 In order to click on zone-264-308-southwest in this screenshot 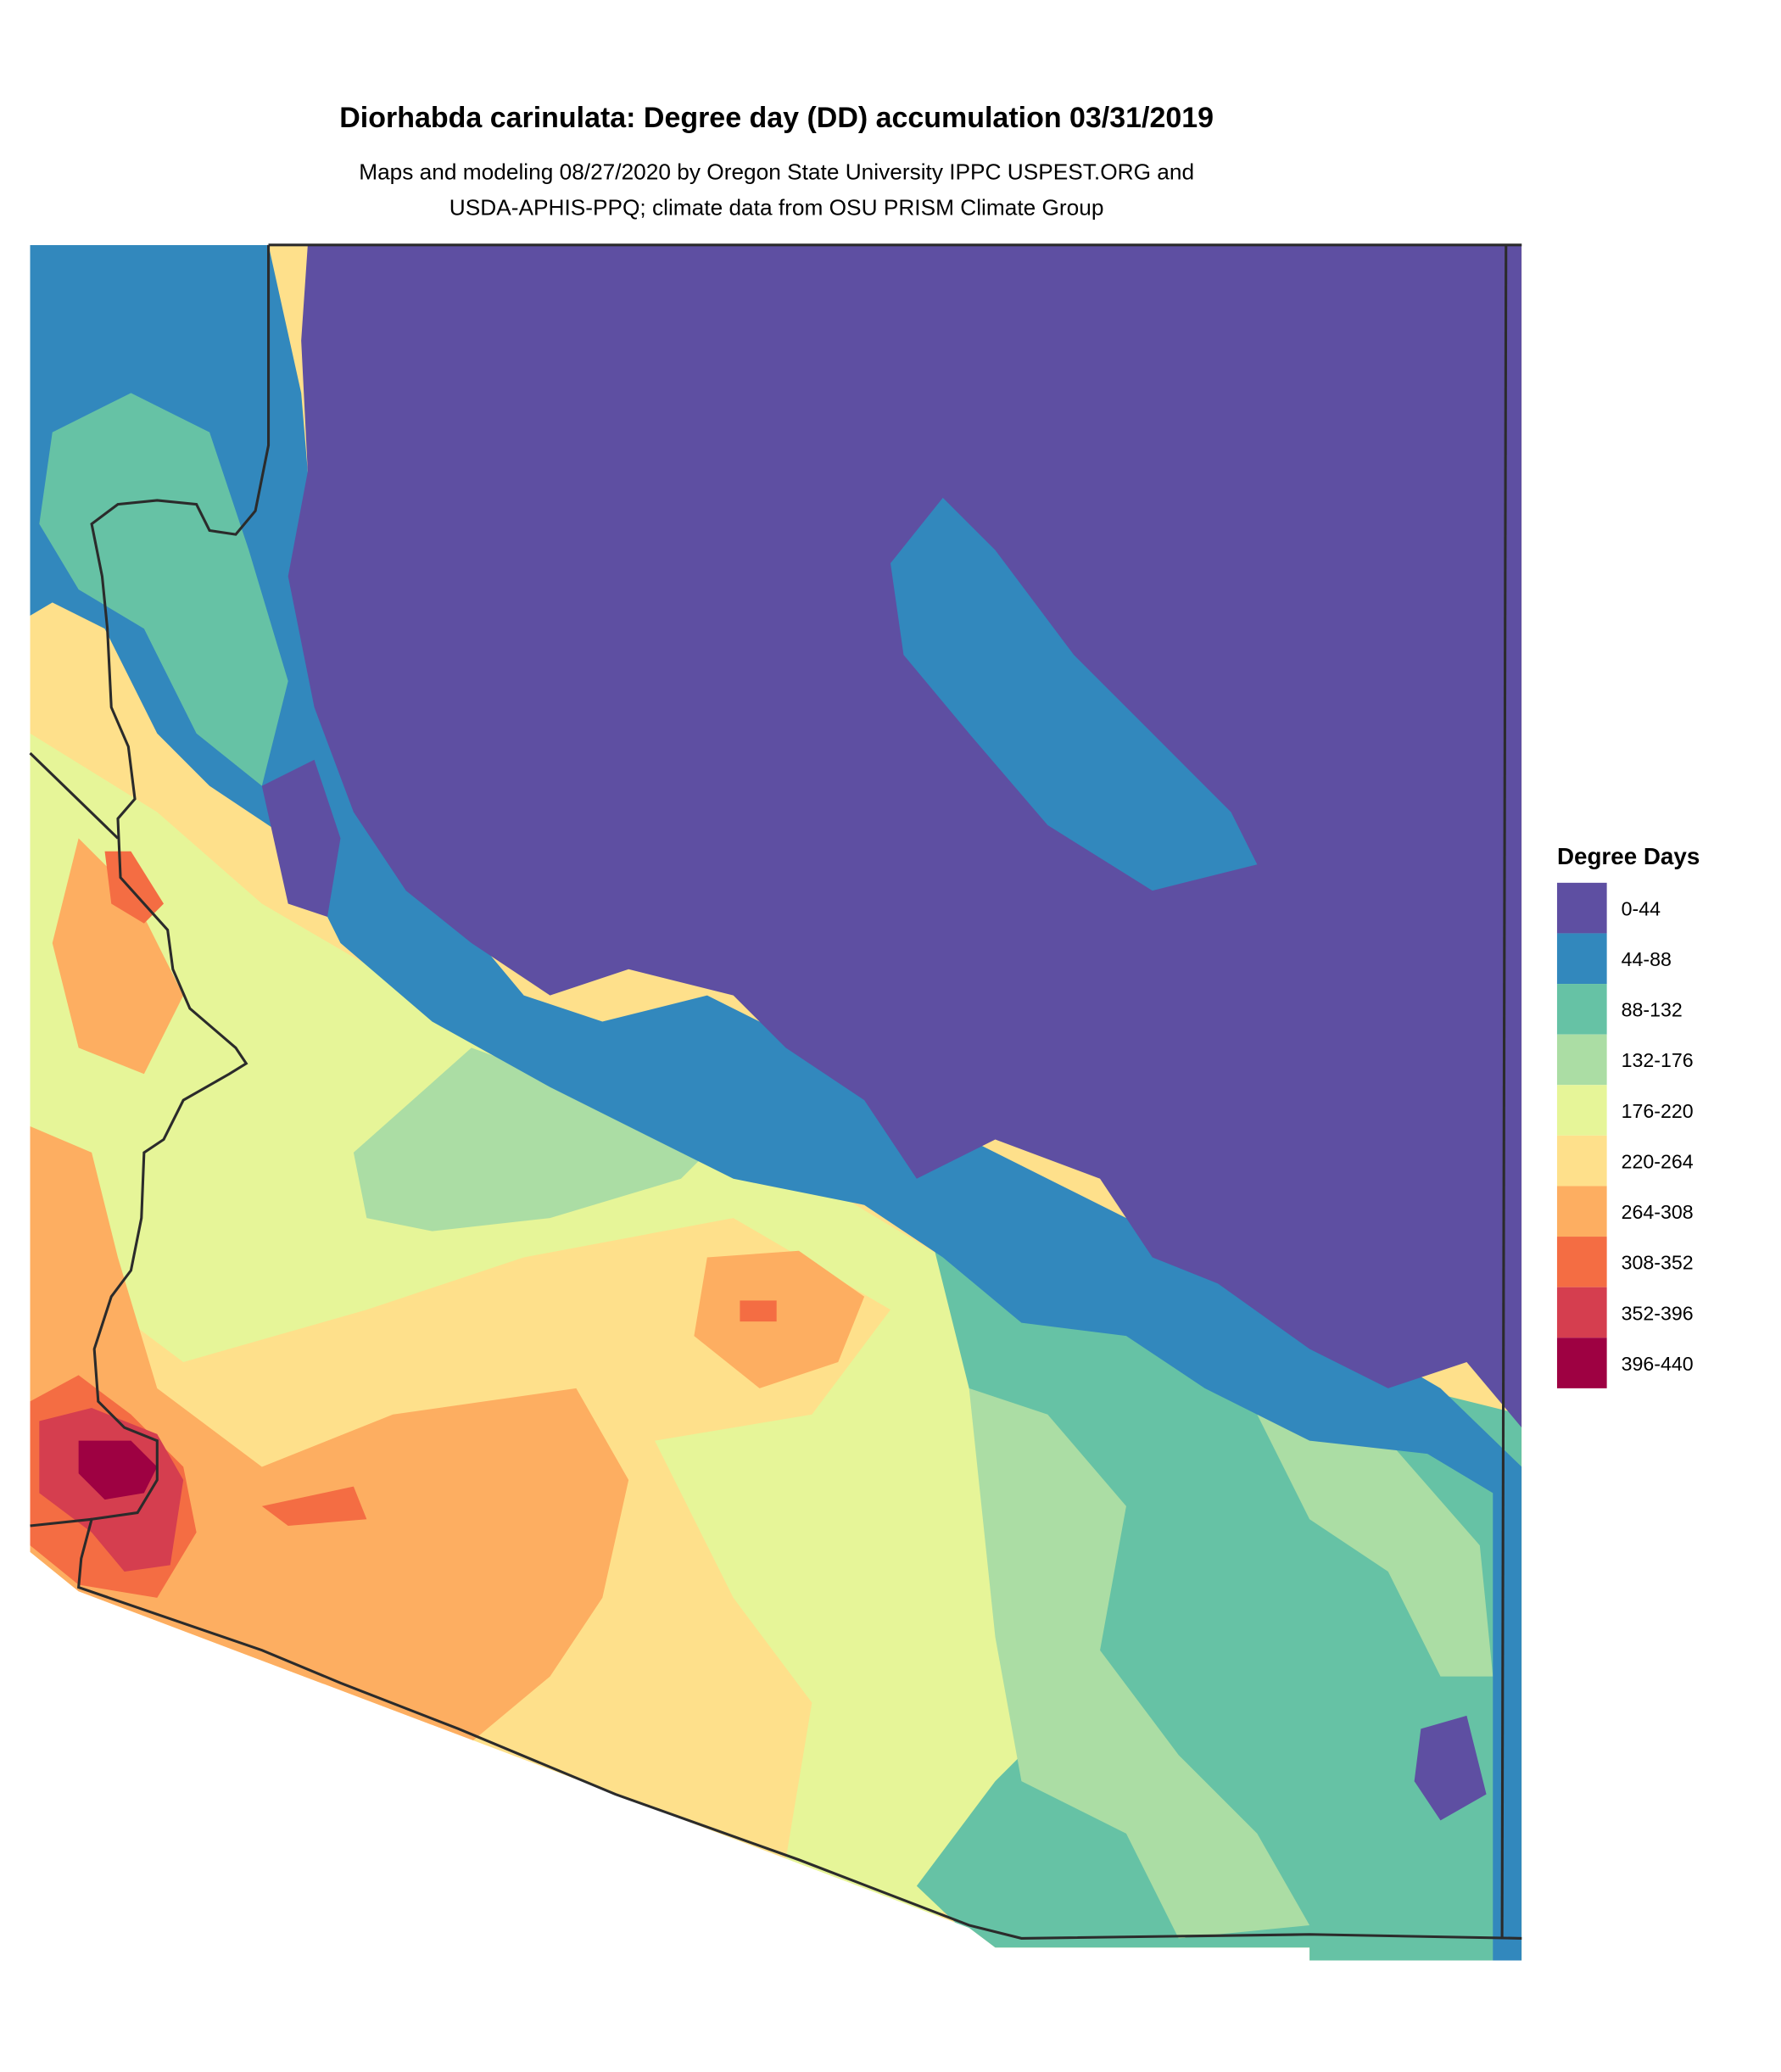, I will do `click(329, 1434)`.